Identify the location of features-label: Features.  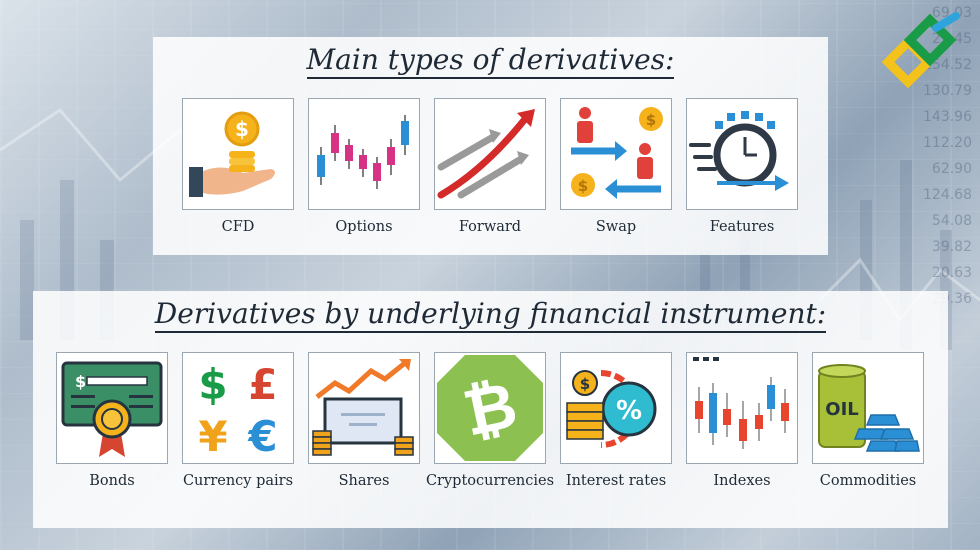
(742, 227).